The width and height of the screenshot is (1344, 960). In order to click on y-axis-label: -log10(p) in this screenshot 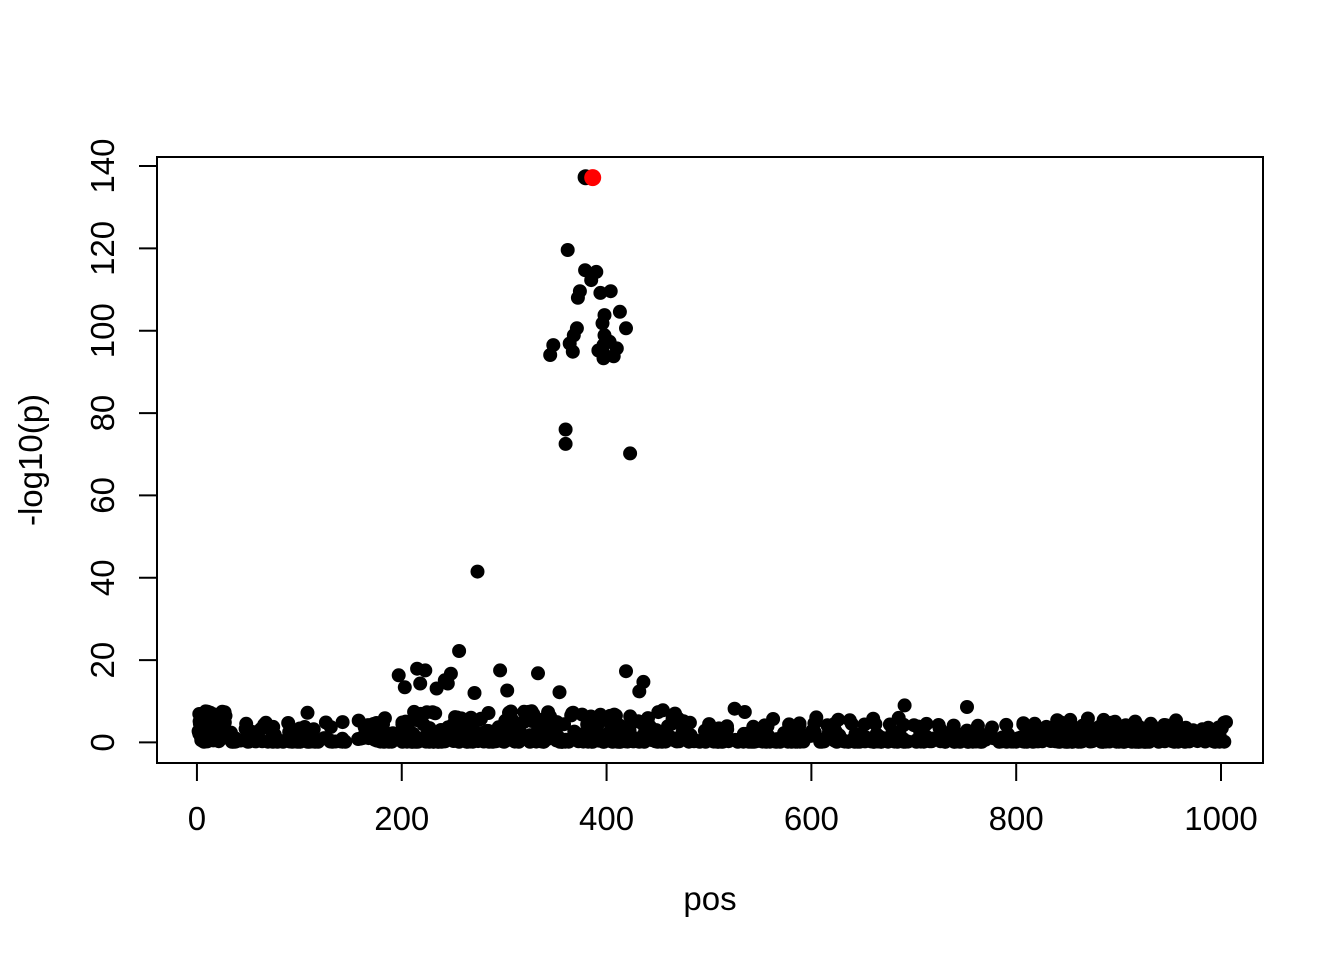, I will do `click(30, 460)`.